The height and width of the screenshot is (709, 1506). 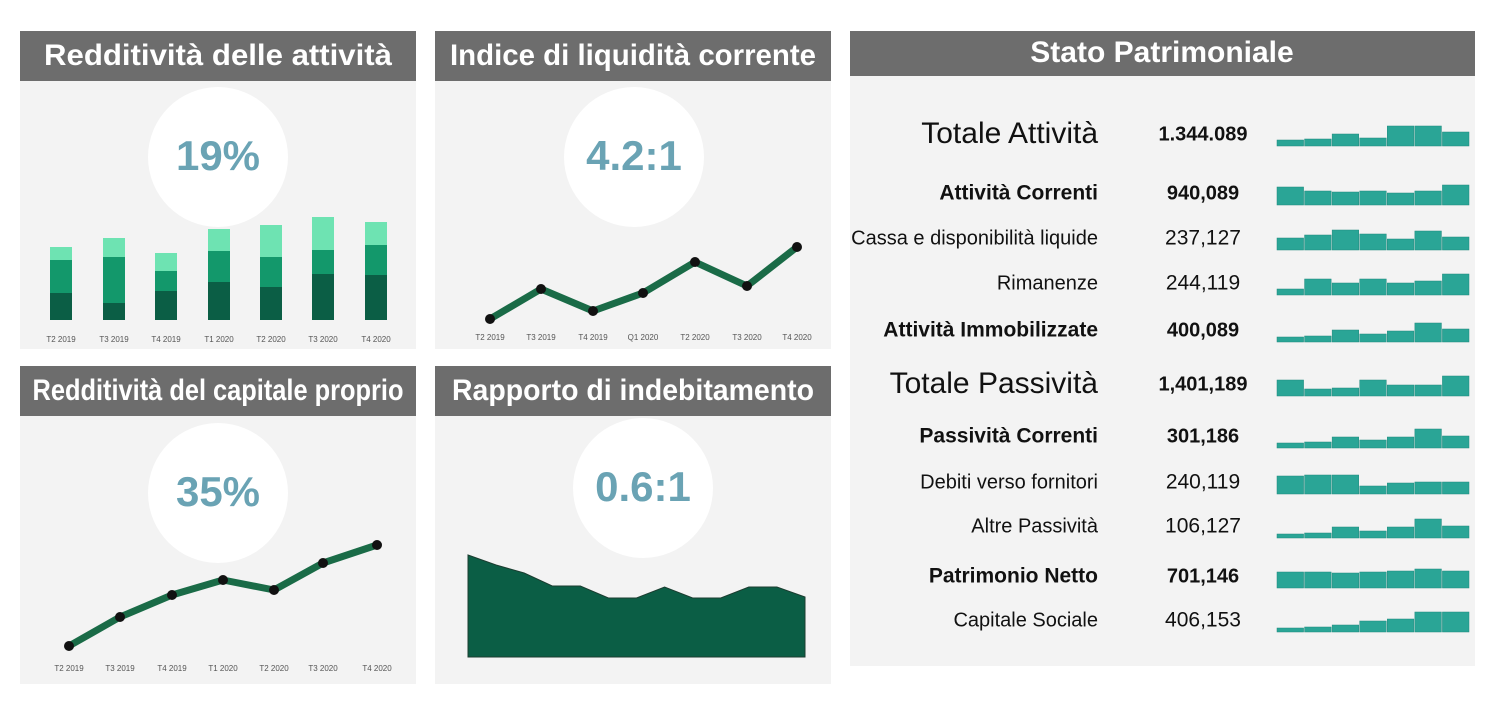 What do you see at coordinates (1018, 193) in the screenshot?
I see `row-label: Attività Correnti` at bounding box center [1018, 193].